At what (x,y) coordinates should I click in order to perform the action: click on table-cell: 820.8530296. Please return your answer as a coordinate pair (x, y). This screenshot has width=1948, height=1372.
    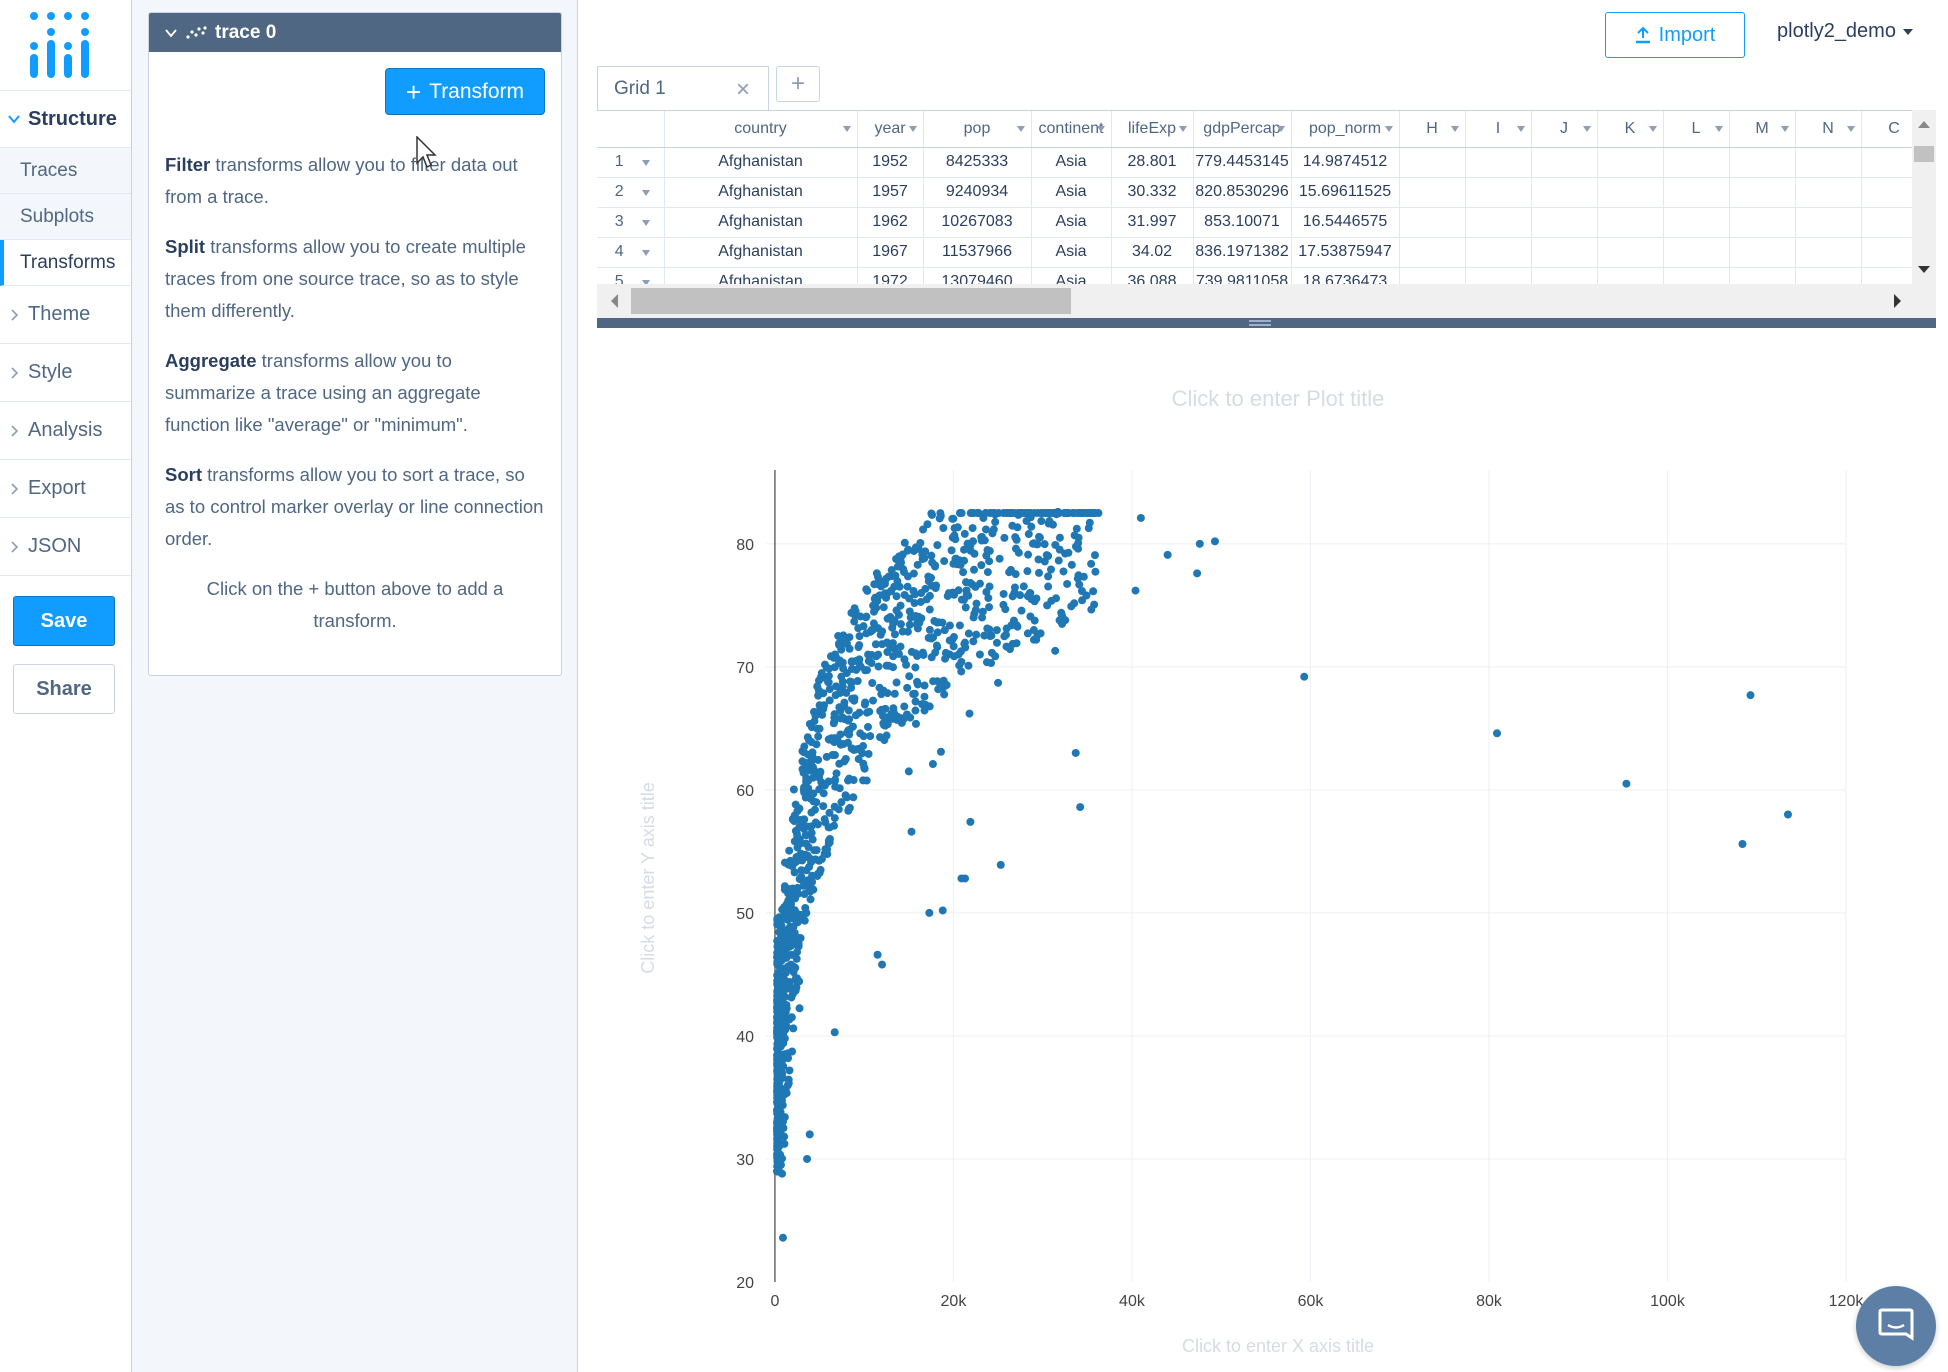
    Looking at the image, I should click on (1242, 192).